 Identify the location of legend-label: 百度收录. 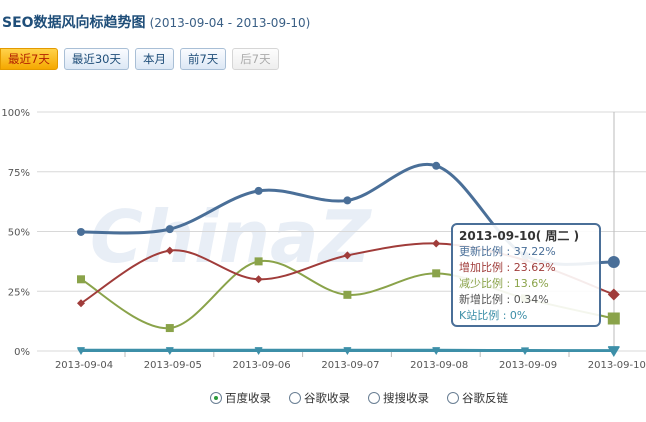
(248, 398).